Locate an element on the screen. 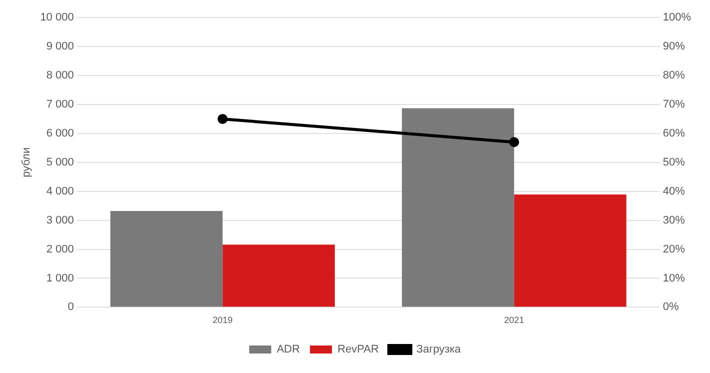 The image size is (710, 373). legend-label: Загрузка is located at coordinates (439, 350).